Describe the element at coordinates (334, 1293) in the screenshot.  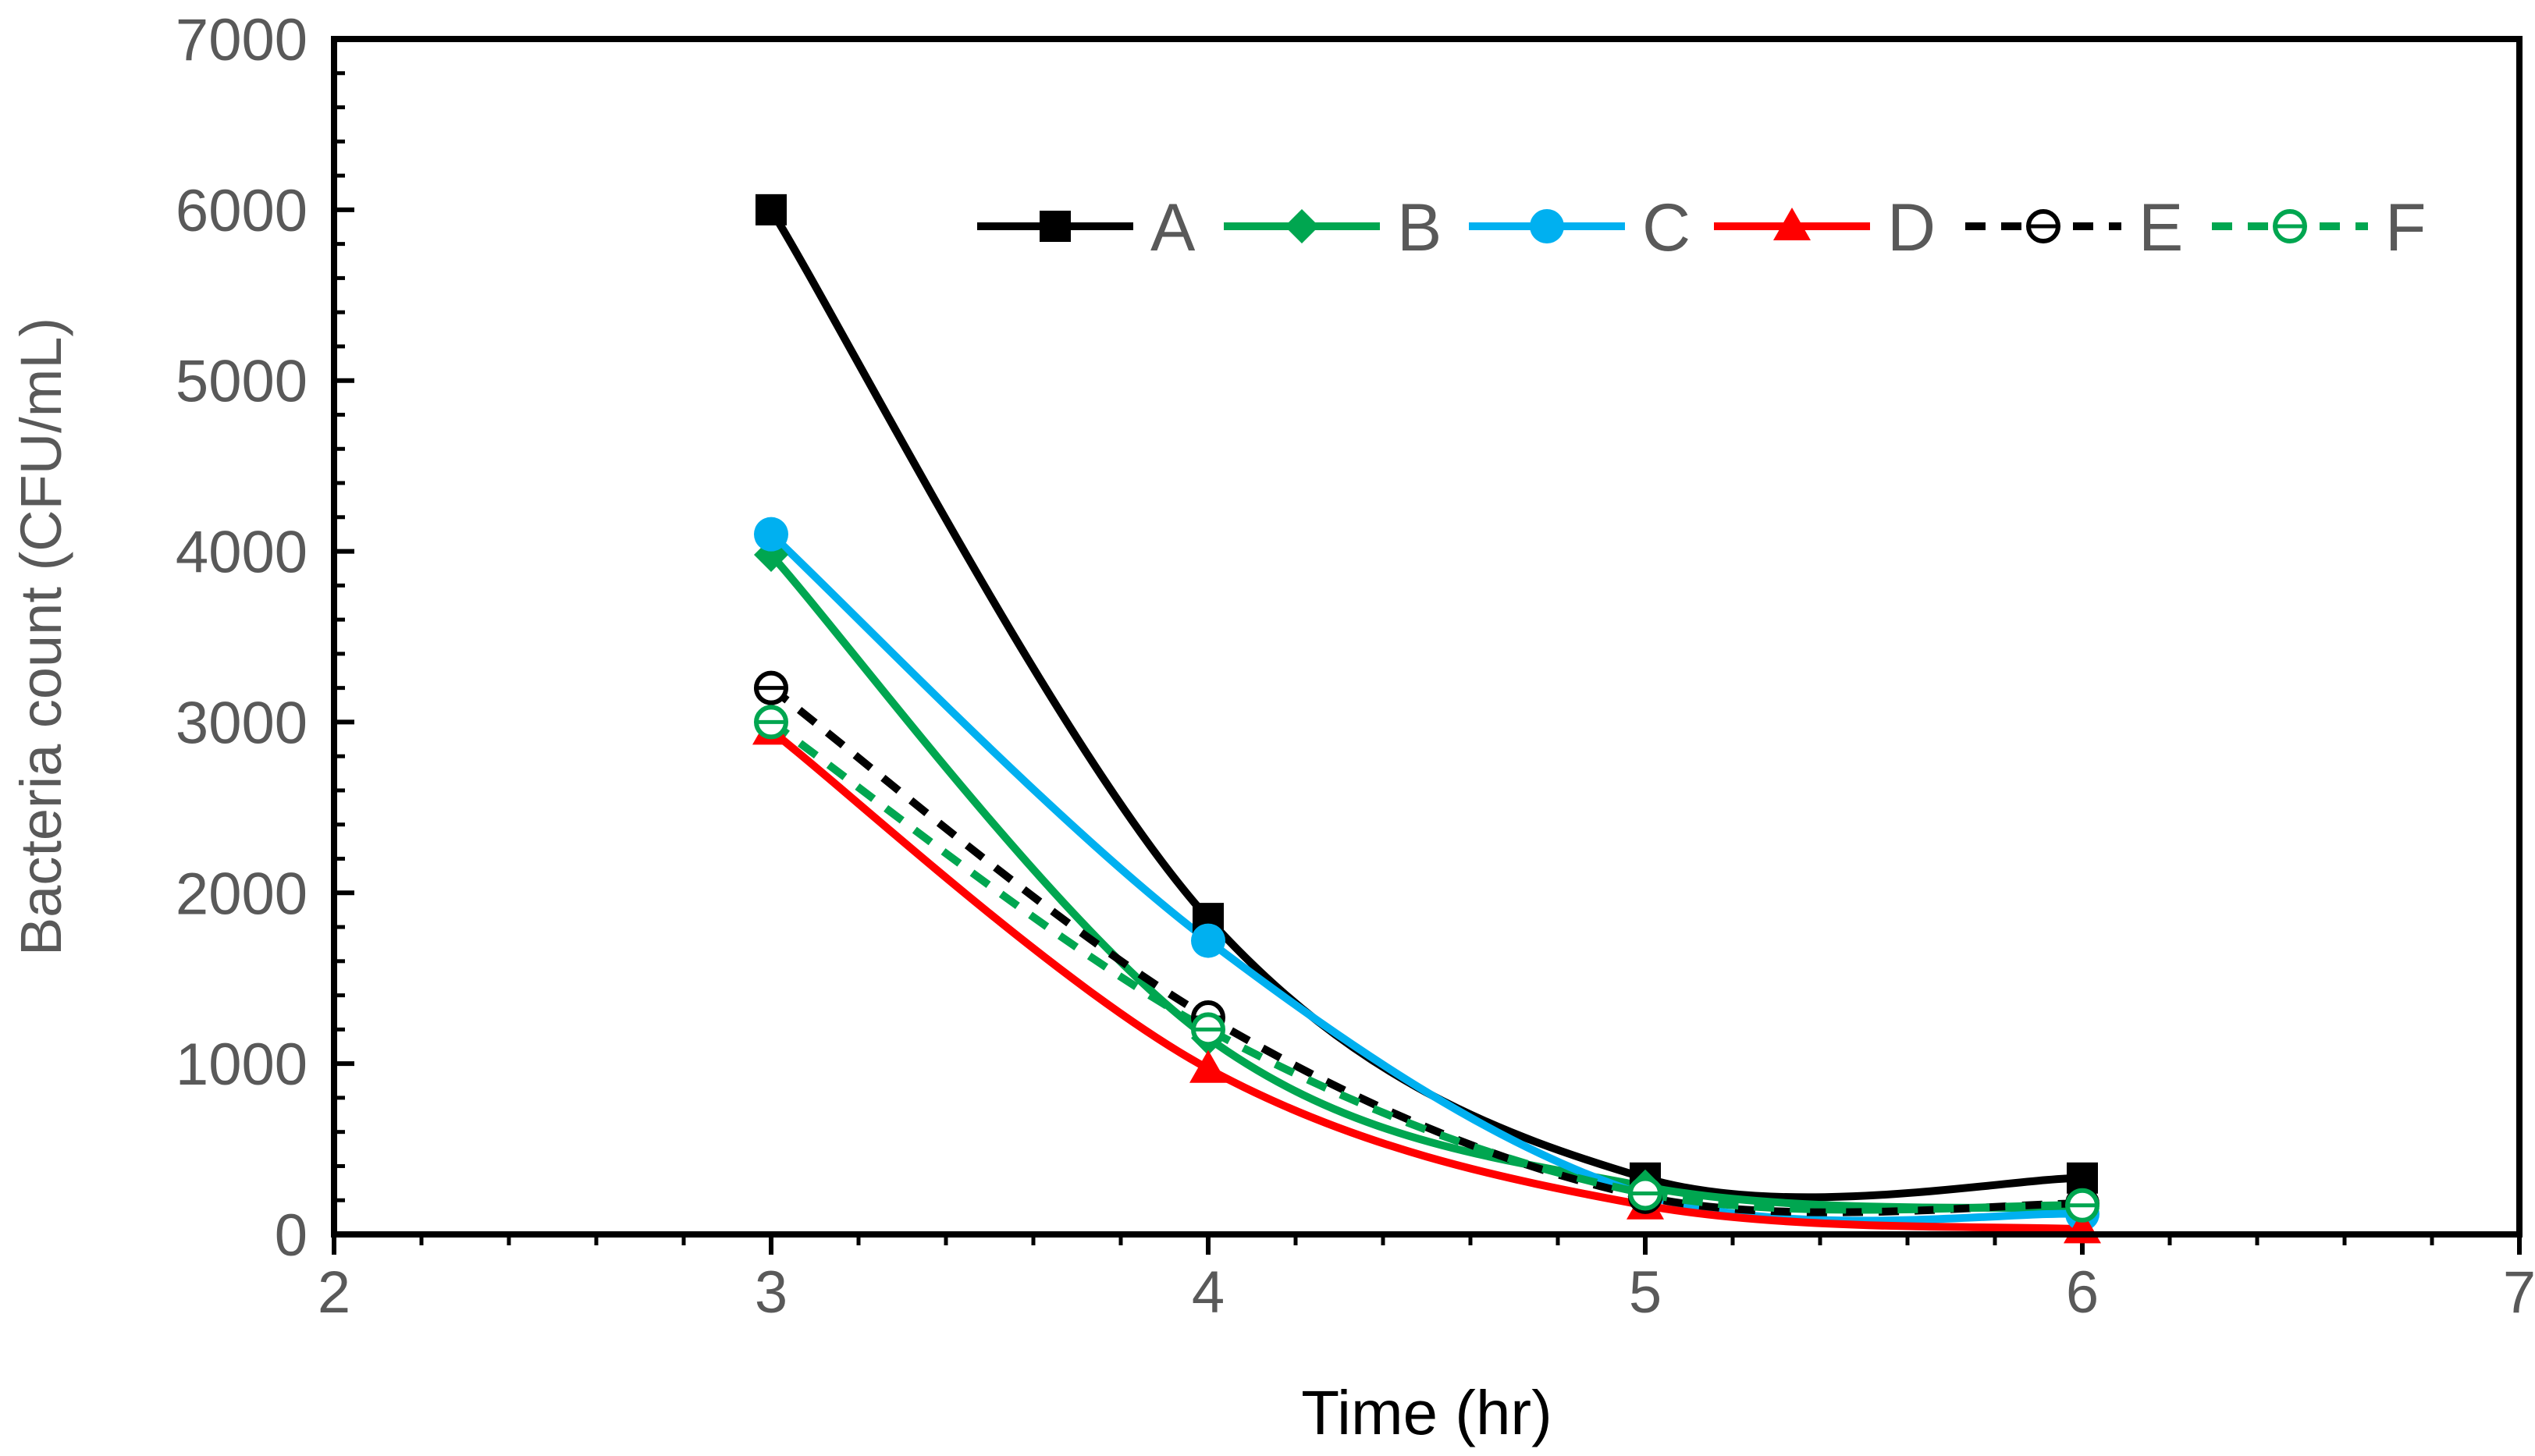
I see `x-tick-label: 2` at that location.